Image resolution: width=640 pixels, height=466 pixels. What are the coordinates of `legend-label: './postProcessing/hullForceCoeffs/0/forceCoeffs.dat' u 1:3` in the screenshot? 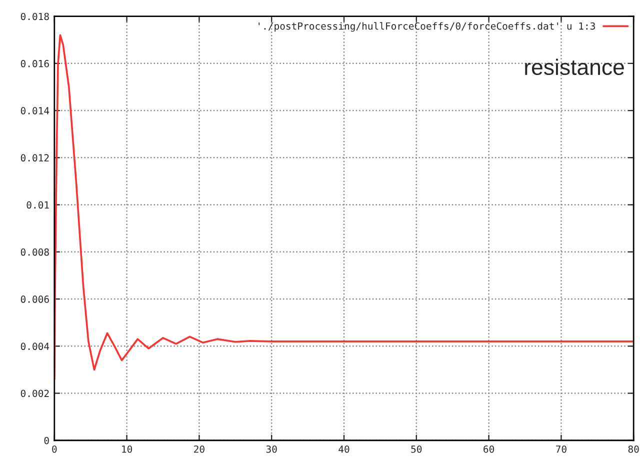 It's located at (426, 27).